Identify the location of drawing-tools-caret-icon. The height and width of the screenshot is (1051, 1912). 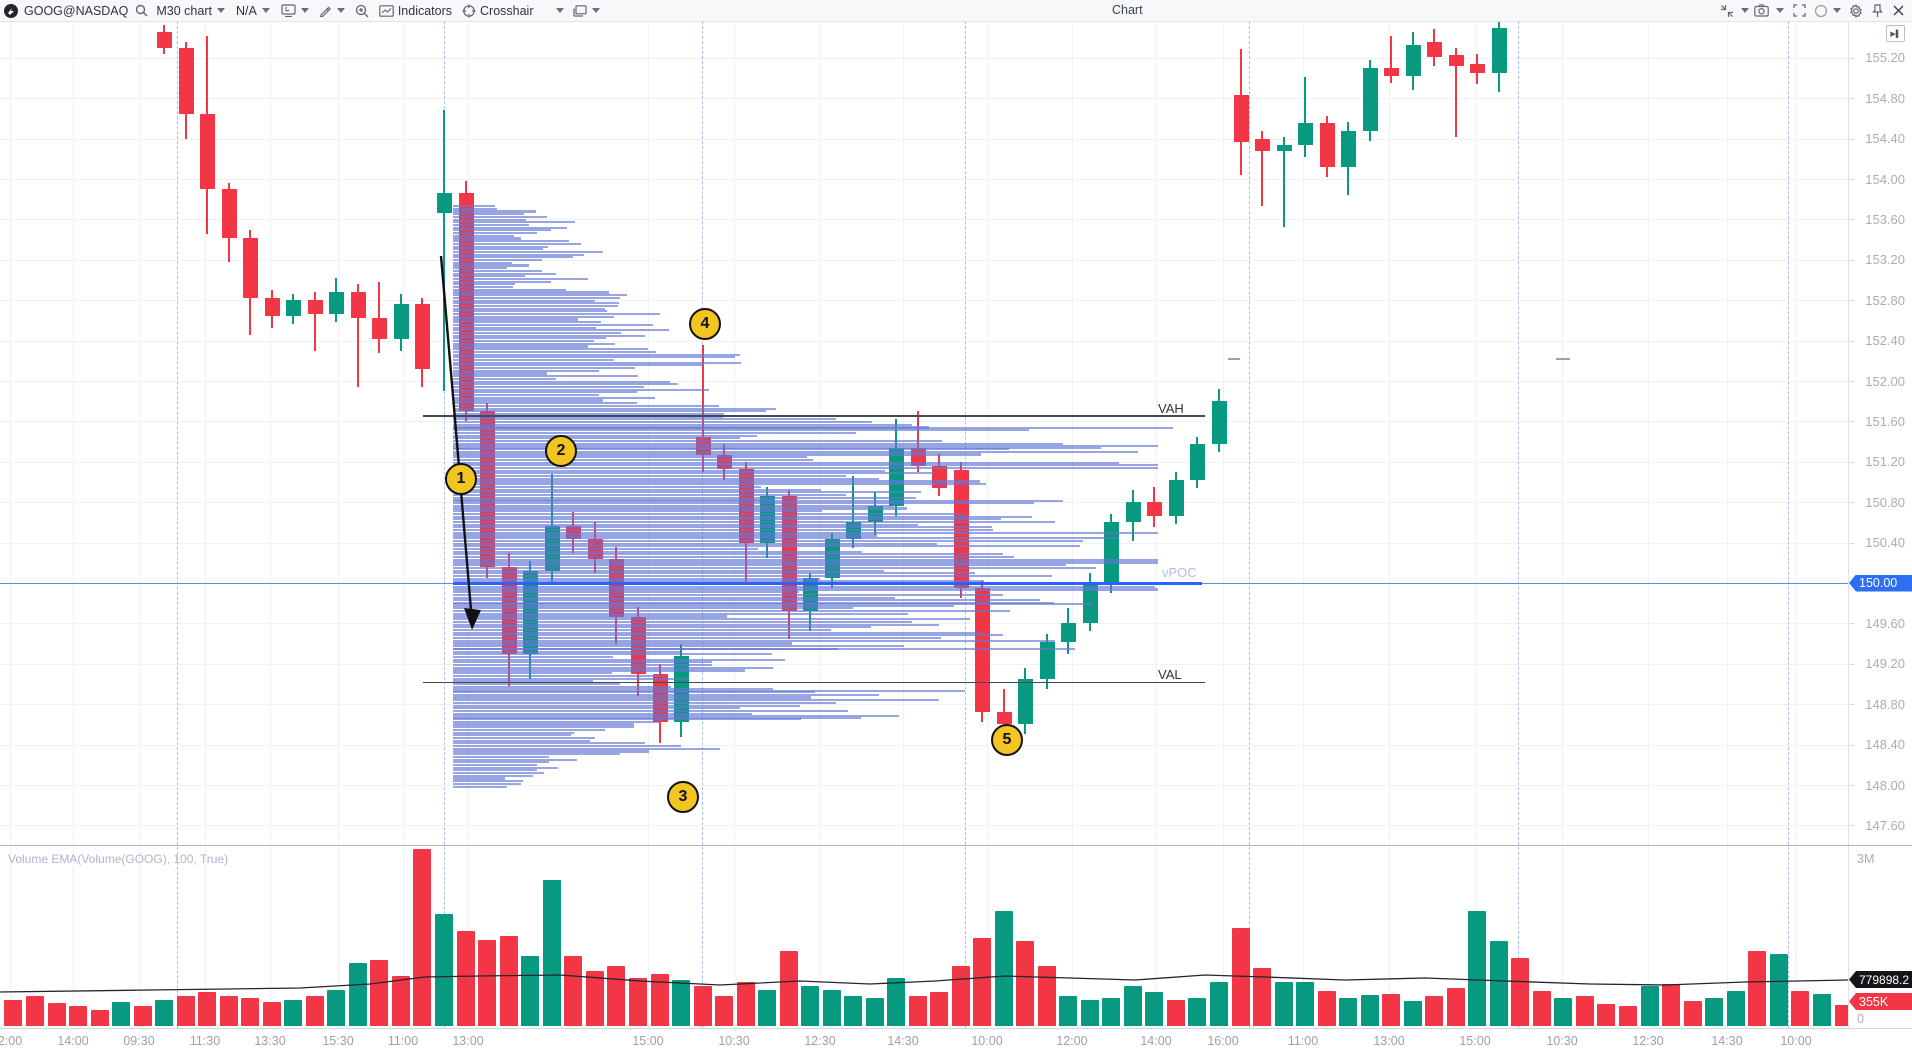
(340, 10).